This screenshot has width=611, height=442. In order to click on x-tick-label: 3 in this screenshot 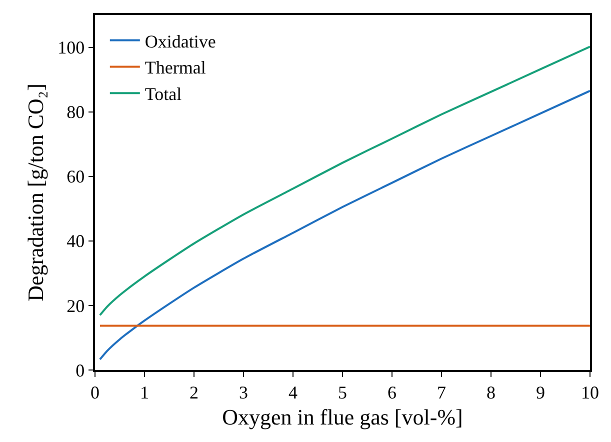, I will do `click(243, 392)`.